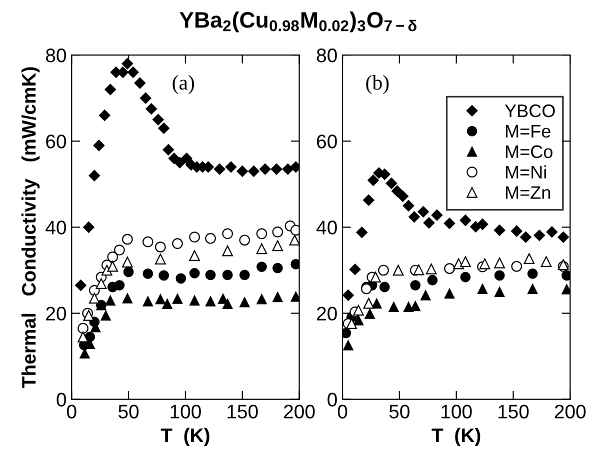  What do you see at coordinates (56, 141) in the screenshot?
I see `y-tick-label: 60` at bounding box center [56, 141].